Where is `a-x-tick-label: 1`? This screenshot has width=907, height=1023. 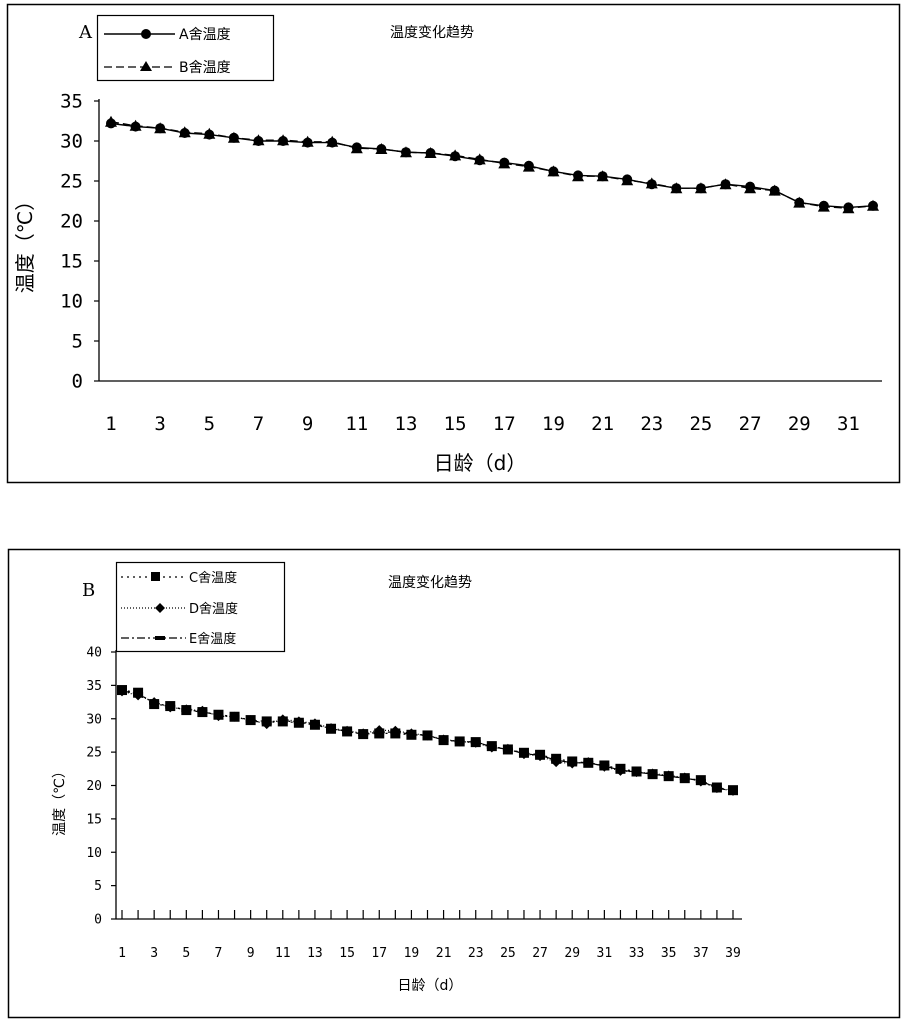 a-x-tick-label: 1 is located at coordinates (110, 424).